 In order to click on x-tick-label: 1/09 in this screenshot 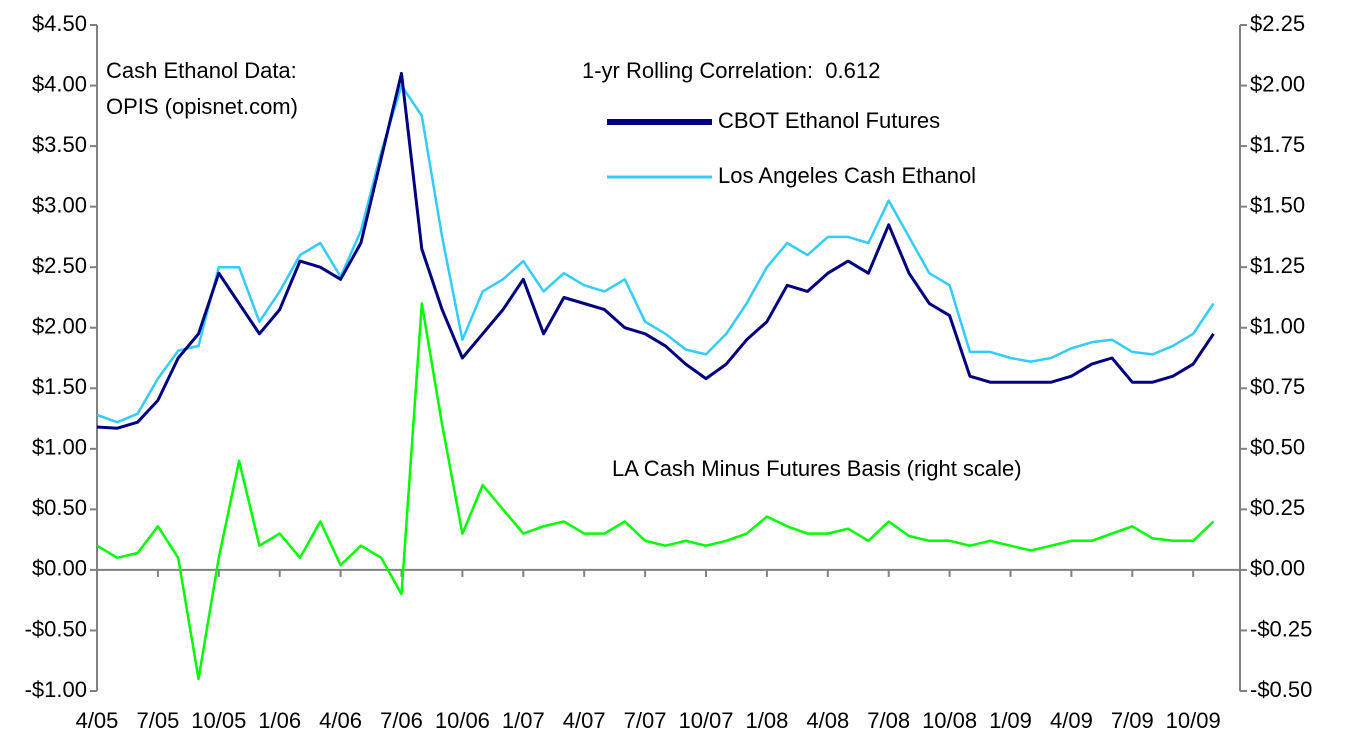, I will do `click(1010, 720)`.